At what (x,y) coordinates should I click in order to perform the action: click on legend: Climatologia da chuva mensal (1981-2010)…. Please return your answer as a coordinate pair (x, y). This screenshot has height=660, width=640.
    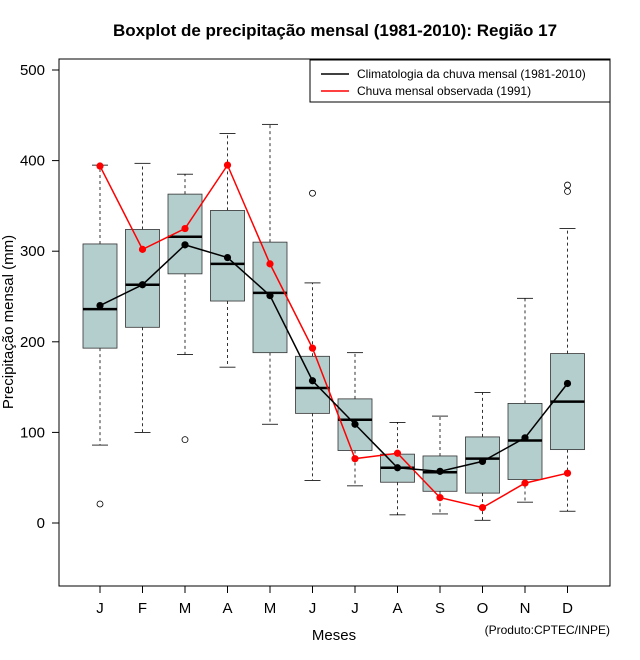
    Looking at the image, I should click on (460, 81).